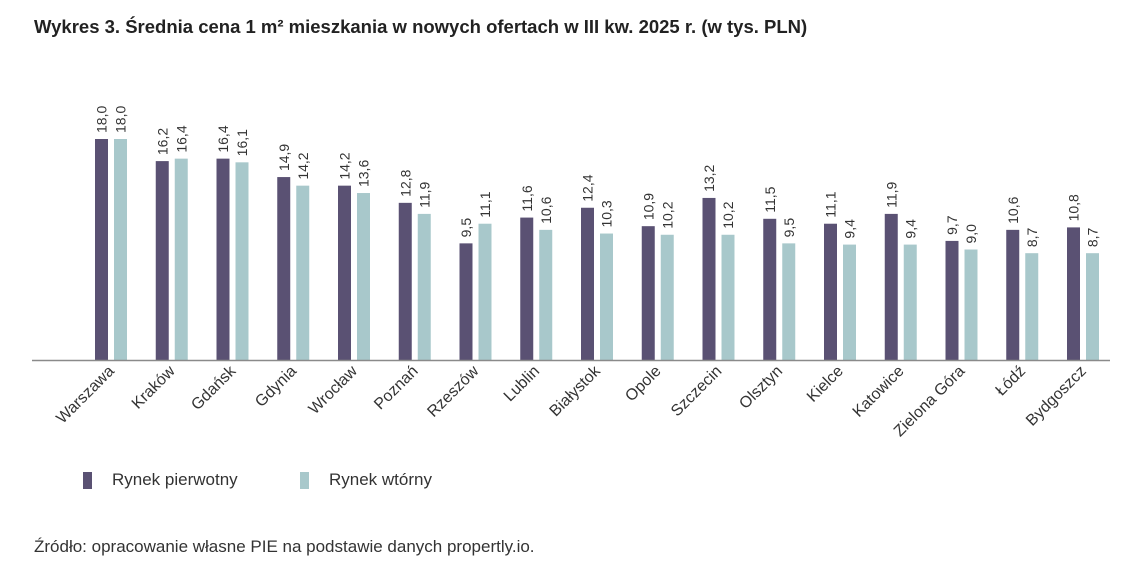 The image size is (1124, 585). I want to click on x-tick-label: Opole, so click(643, 384).